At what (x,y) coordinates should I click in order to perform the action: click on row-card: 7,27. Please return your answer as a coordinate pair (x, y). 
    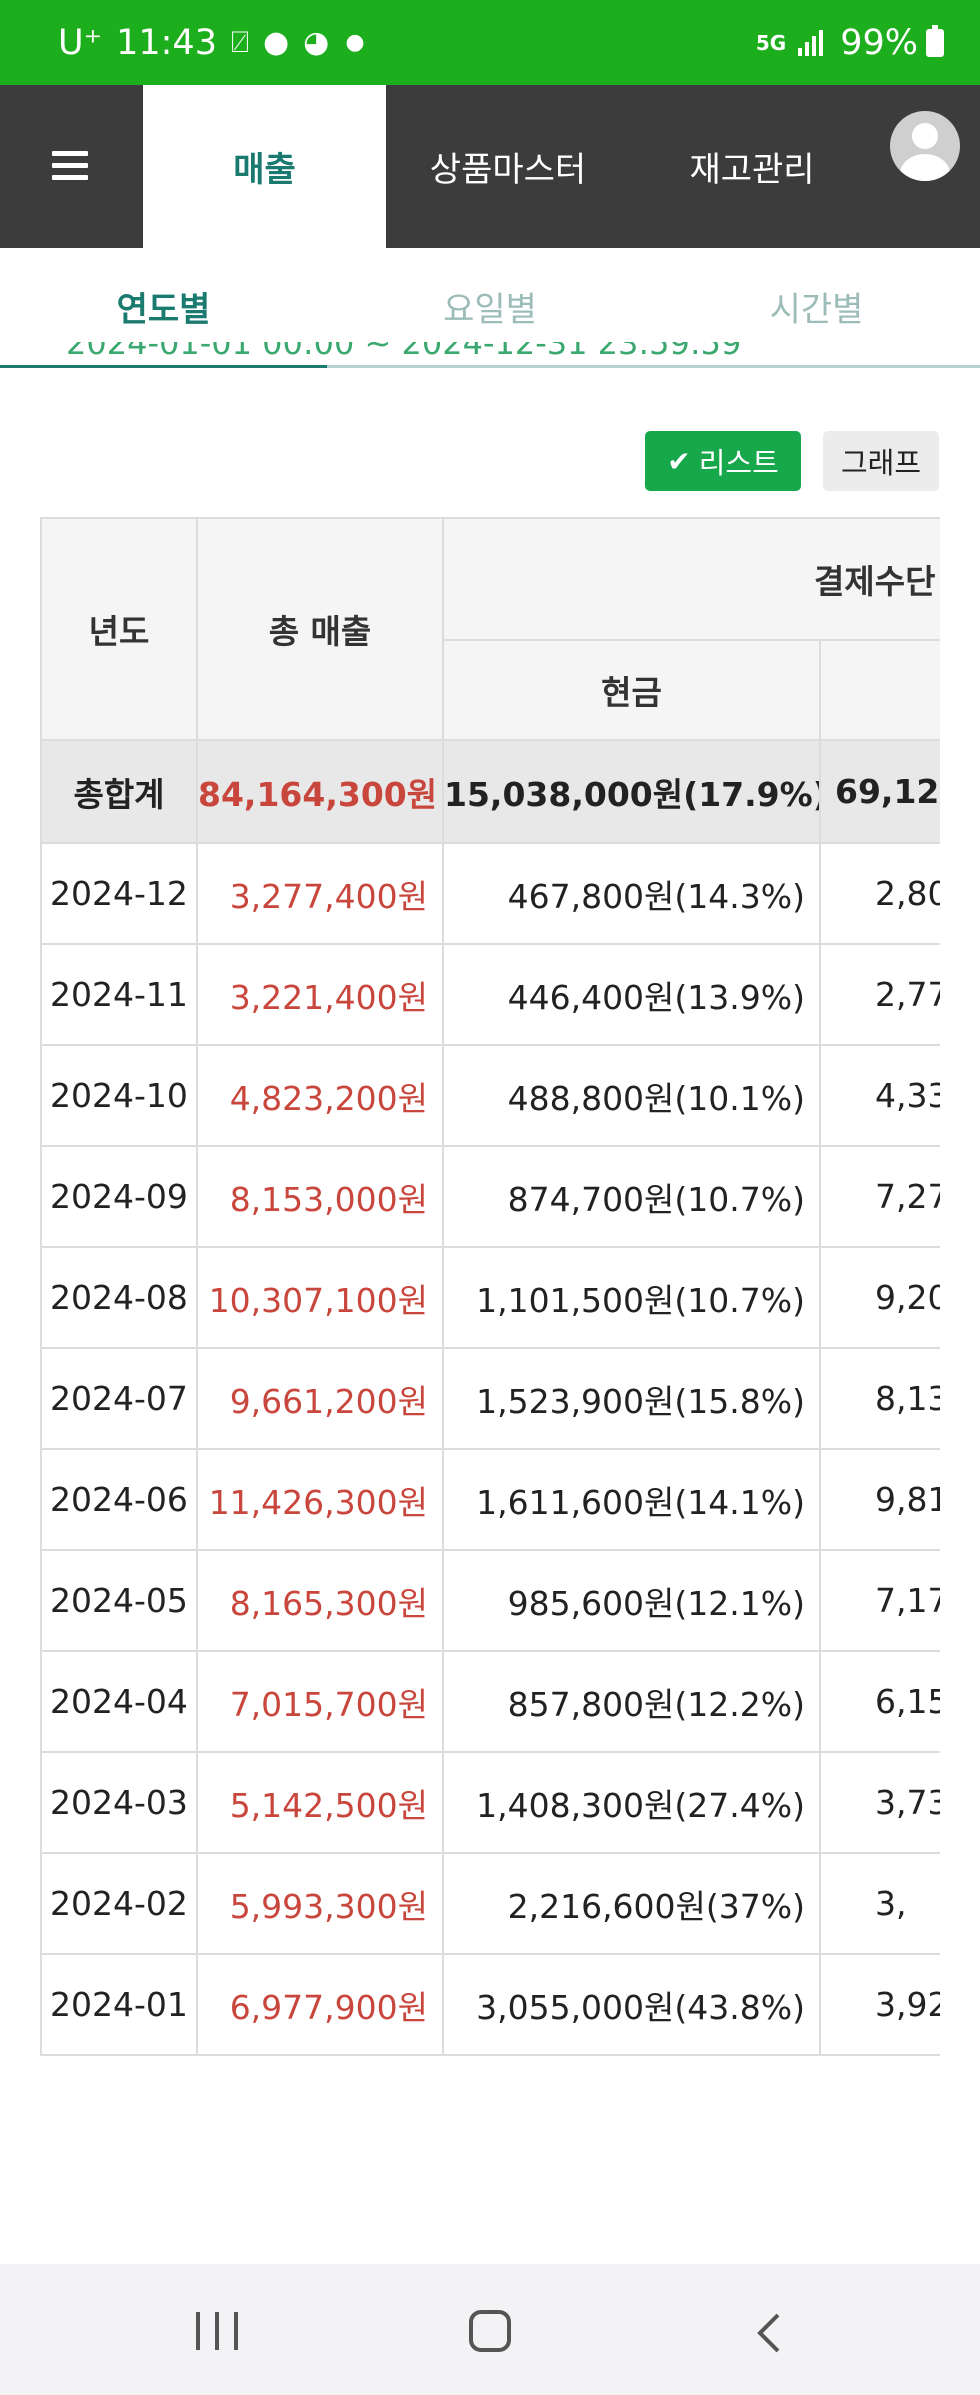
    Looking at the image, I should click on (879, 1196).